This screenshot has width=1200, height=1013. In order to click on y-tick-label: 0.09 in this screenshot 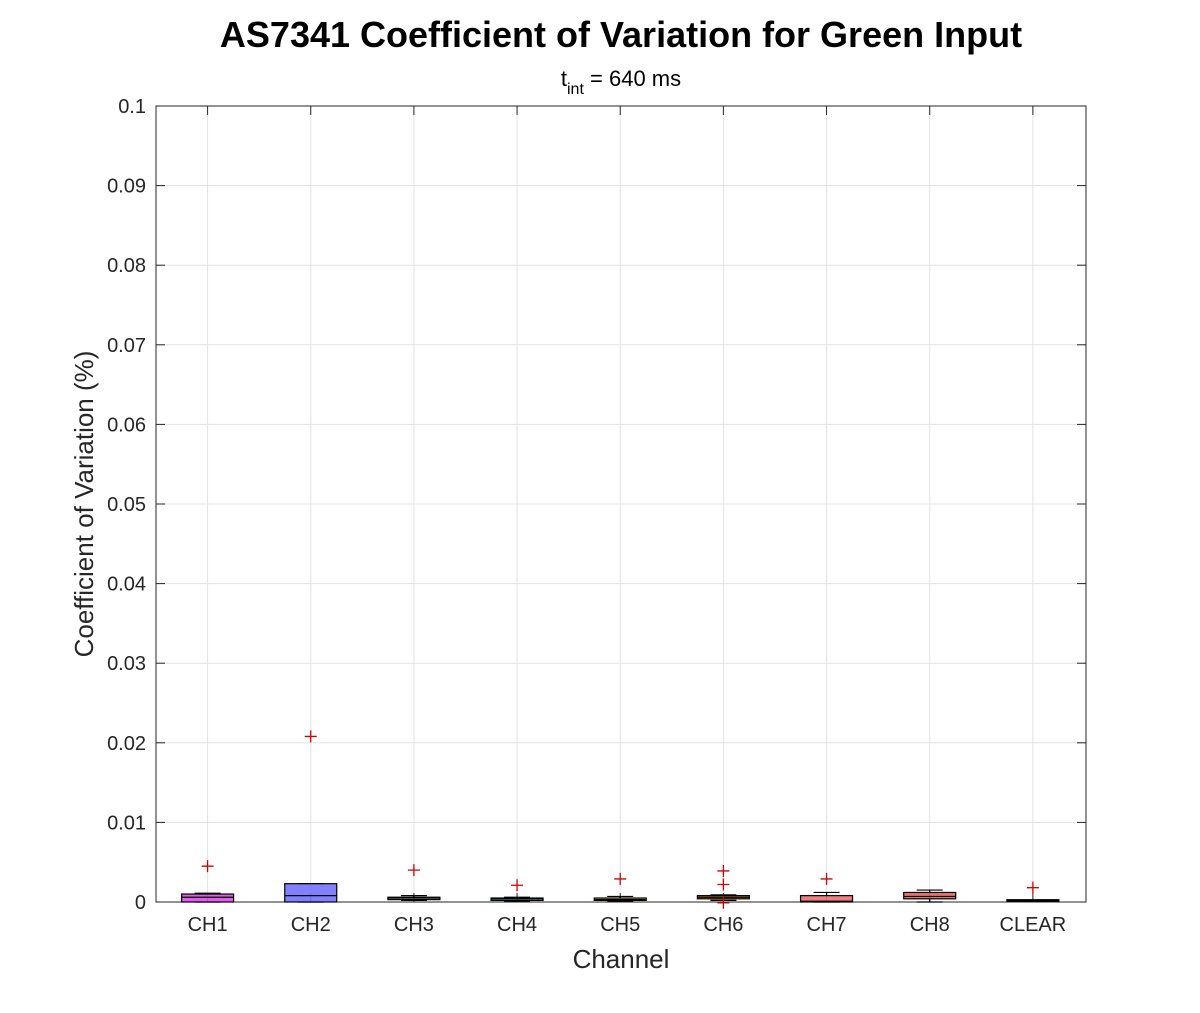, I will do `click(126, 187)`.